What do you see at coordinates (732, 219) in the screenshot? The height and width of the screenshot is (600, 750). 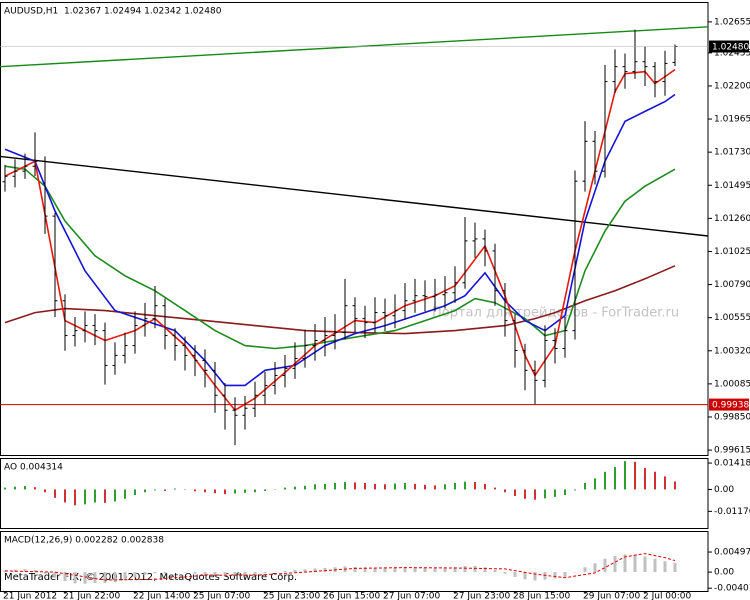 I see `y-tick-label: 1.01260` at bounding box center [732, 219].